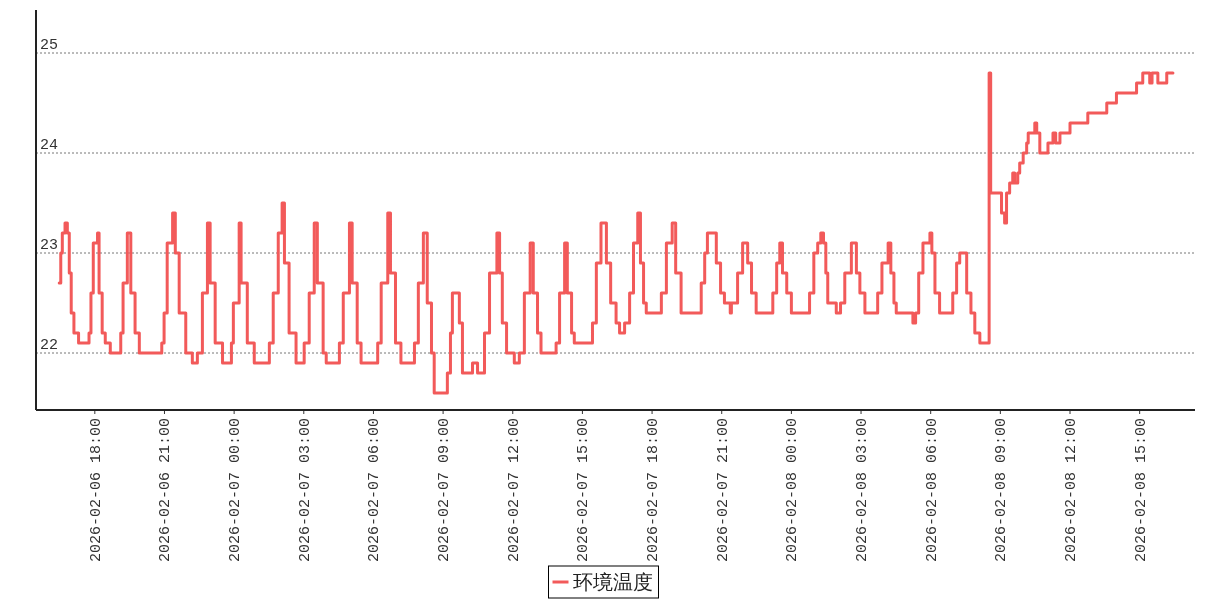 This screenshot has width=1207, height=600. Describe the element at coordinates (49, 45) in the screenshot. I see `y-tick-label: 25` at that location.